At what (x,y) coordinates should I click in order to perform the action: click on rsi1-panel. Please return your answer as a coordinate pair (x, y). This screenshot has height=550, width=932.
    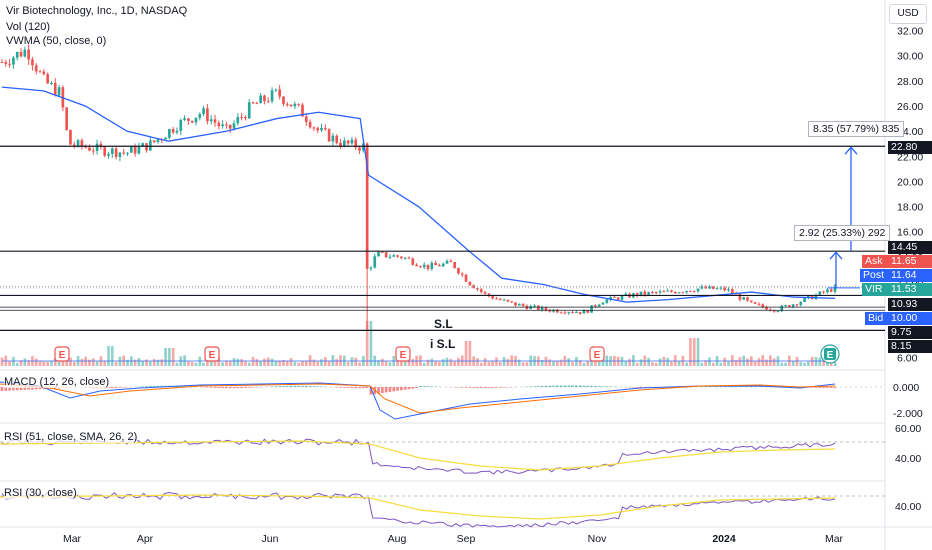
    Looking at the image, I should click on (442, 456).